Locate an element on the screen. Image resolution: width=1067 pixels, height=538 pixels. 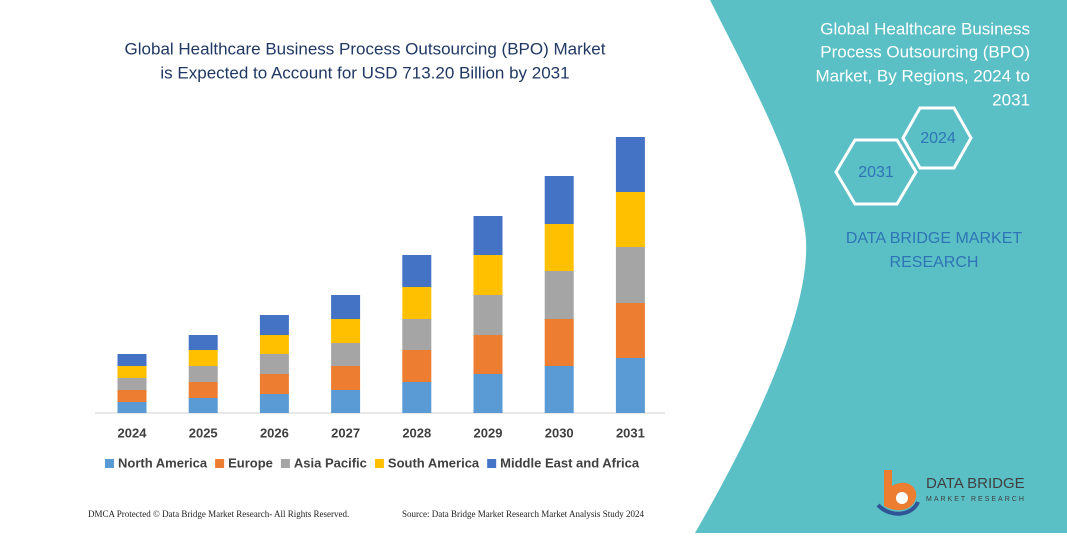
legend-label: South America is located at coordinates (434, 462).